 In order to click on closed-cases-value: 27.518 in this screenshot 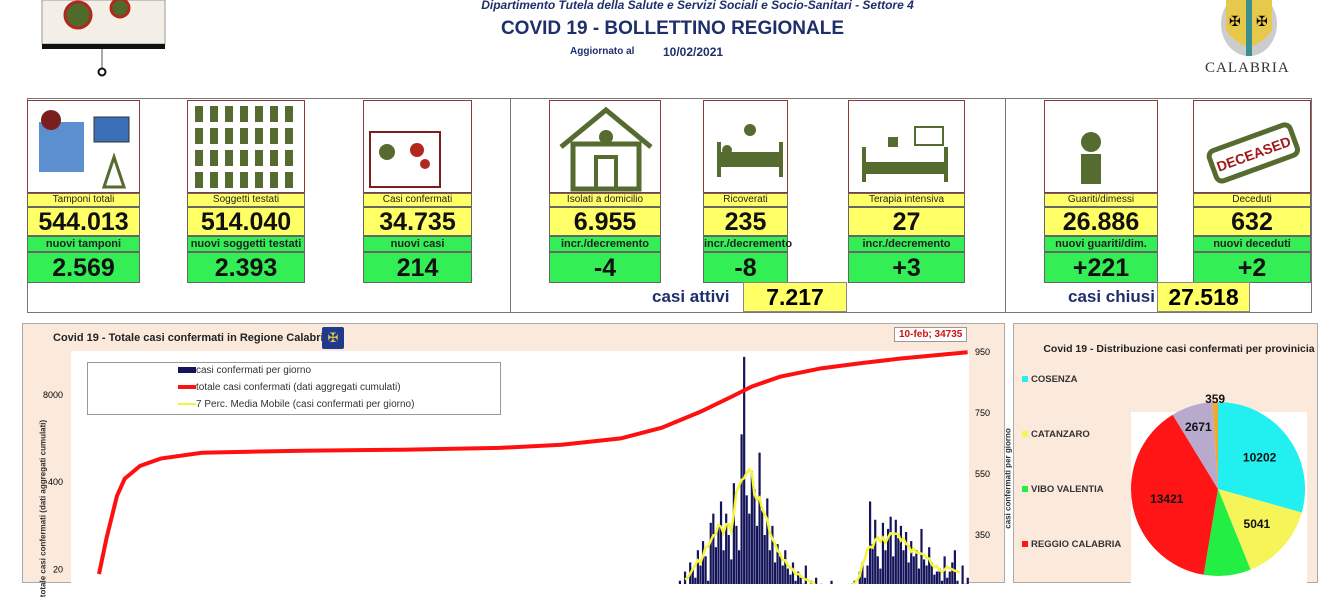, I will do `click(1203, 297)`.